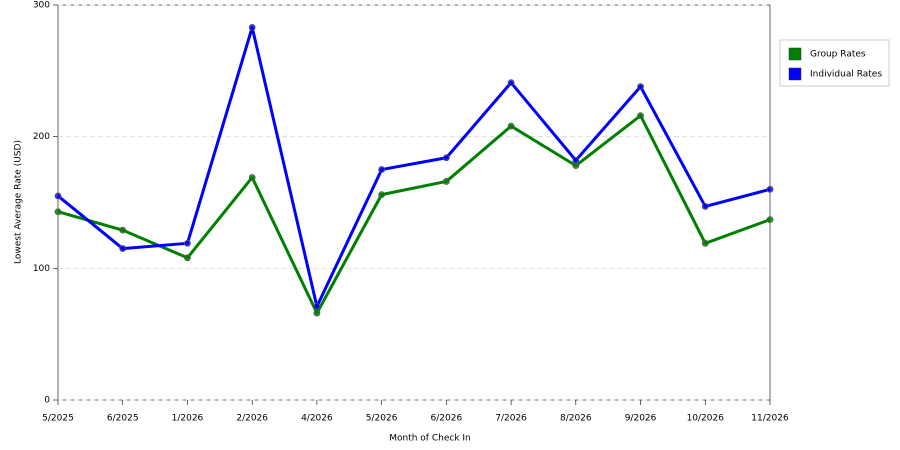 The height and width of the screenshot is (450, 900). Describe the element at coordinates (188, 419) in the screenshot. I see `x-tick-label: 1/2026` at that location.